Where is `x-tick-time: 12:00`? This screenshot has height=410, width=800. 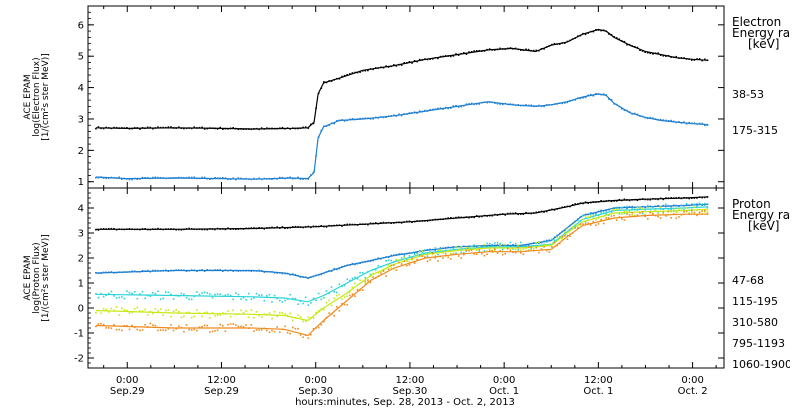
x-tick-time: 12:00 is located at coordinates (410, 380).